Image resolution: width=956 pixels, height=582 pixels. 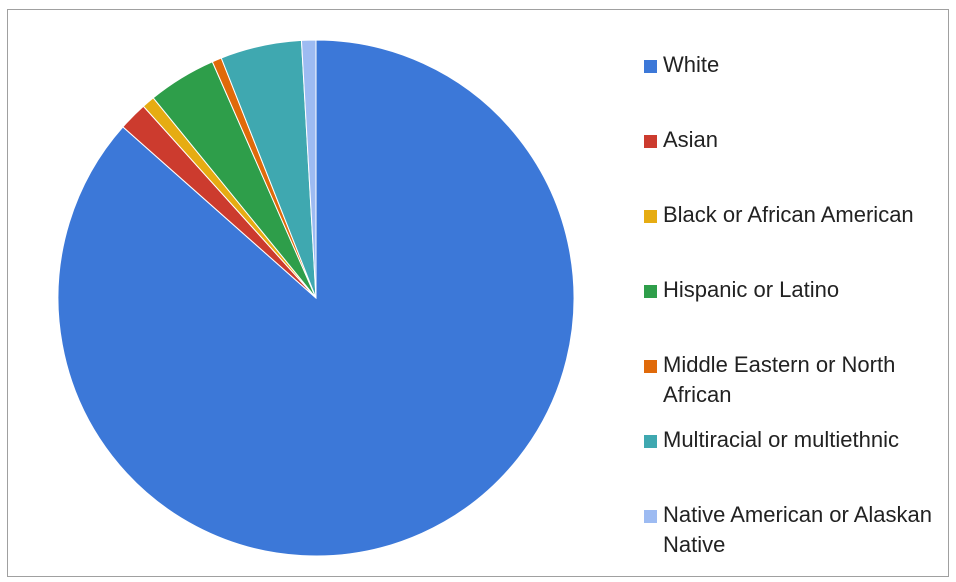 I want to click on legend-label: Native American or Alaskan Native, so click(x=798, y=529).